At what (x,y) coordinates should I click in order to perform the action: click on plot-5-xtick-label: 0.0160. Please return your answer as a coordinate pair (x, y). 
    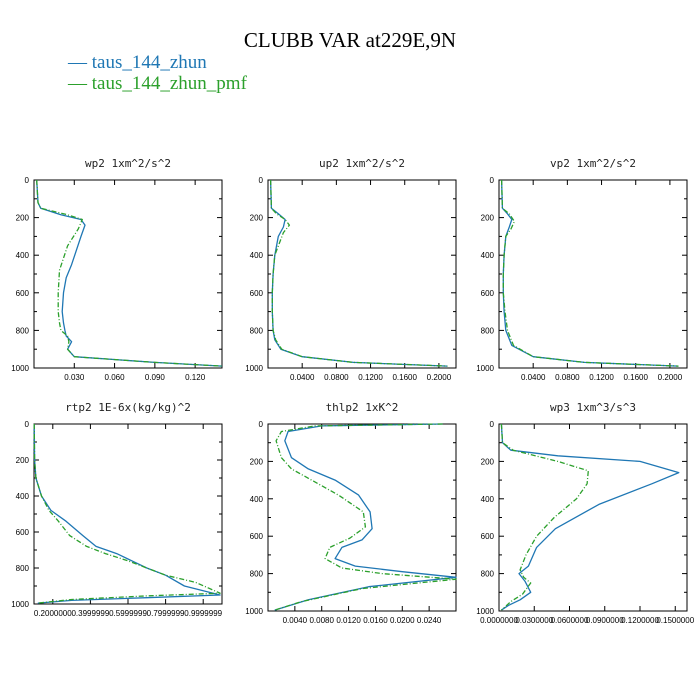
    Looking at the image, I should click on (375, 620).